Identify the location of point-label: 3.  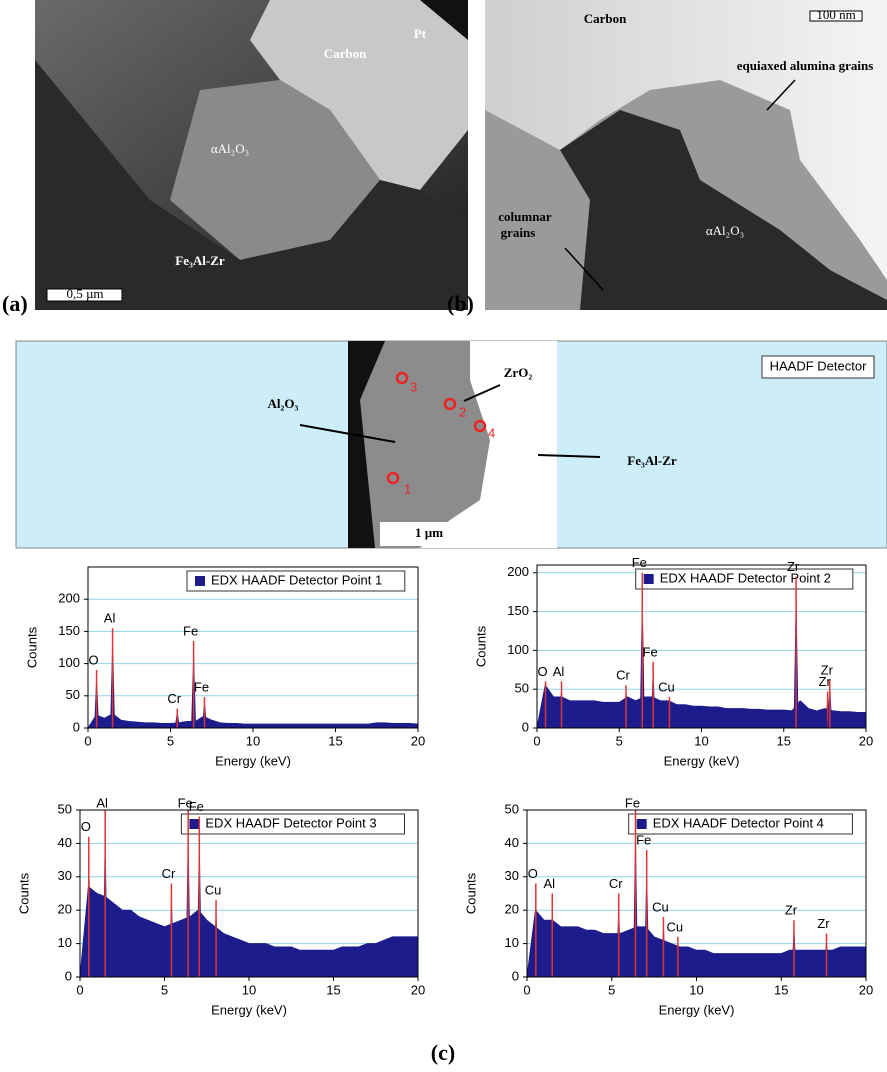
(413, 386).